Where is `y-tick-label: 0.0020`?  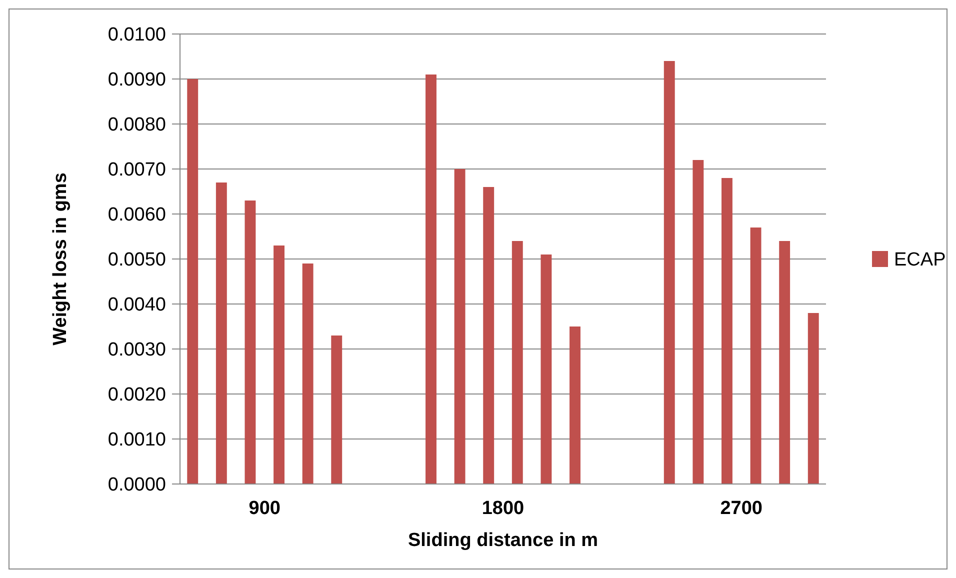
y-tick-label: 0.0020 is located at coordinates (137, 395).